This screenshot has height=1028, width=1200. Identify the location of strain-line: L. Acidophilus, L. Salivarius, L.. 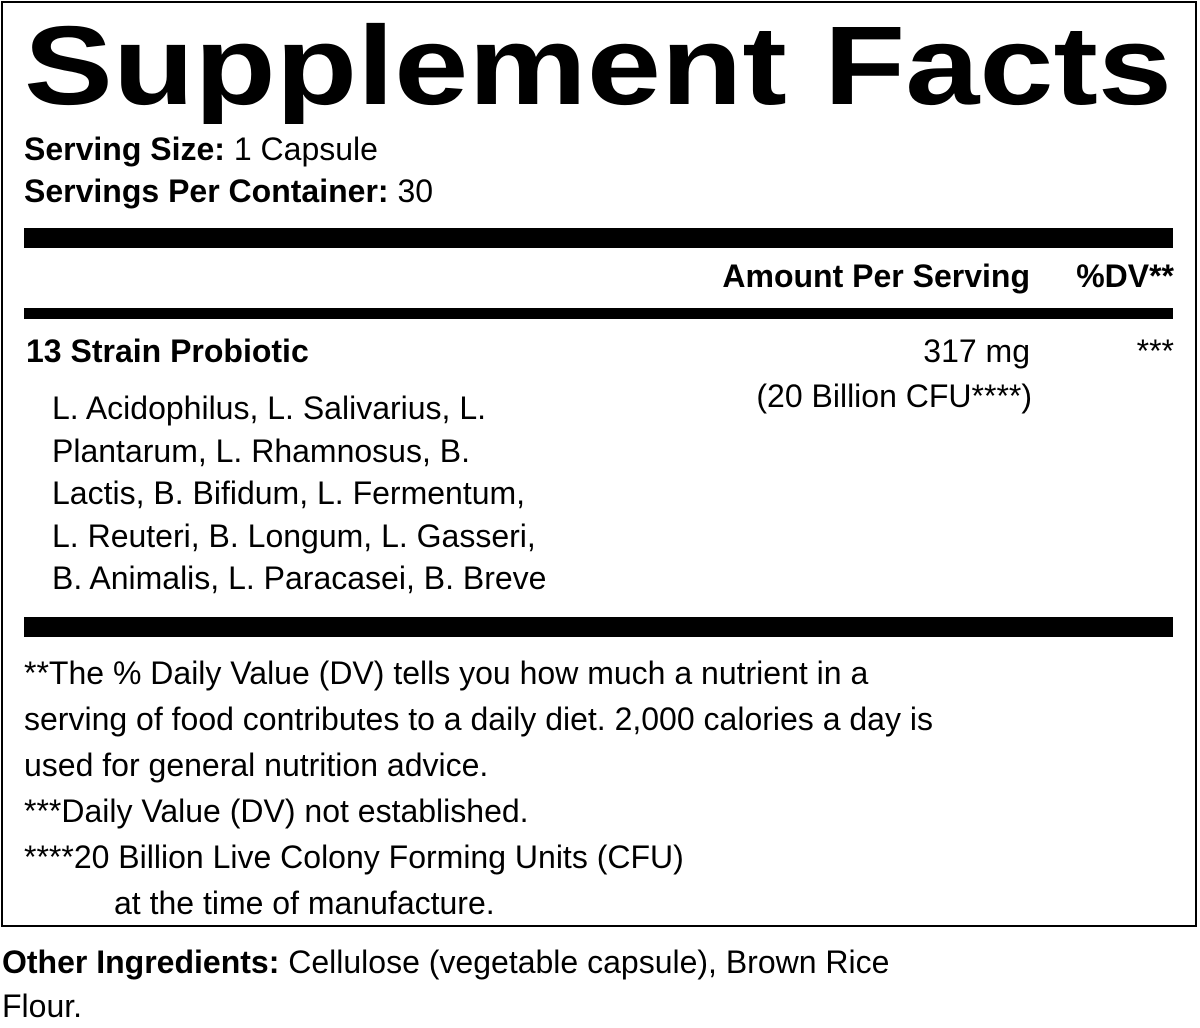
(269, 408).